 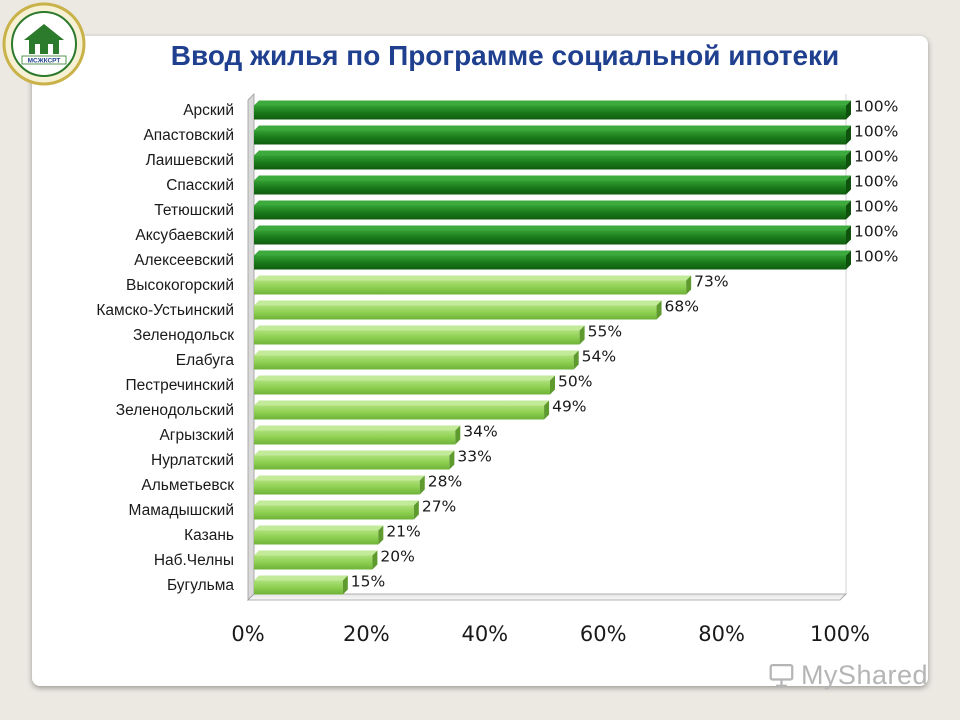 What do you see at coordinates (165, 310) in the screenshot?
I see `category-label: Камско-Устьинский` at bounding box center [165, 310].